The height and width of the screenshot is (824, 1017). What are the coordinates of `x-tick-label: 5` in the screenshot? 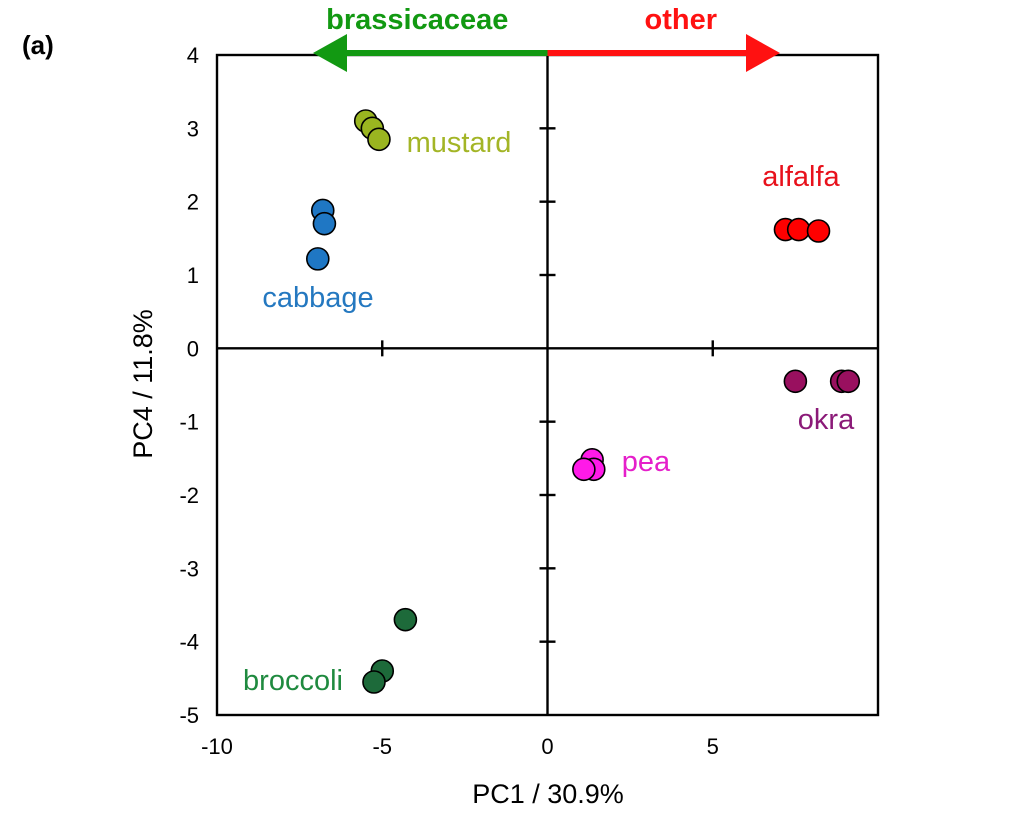 It's located at (713, 746).